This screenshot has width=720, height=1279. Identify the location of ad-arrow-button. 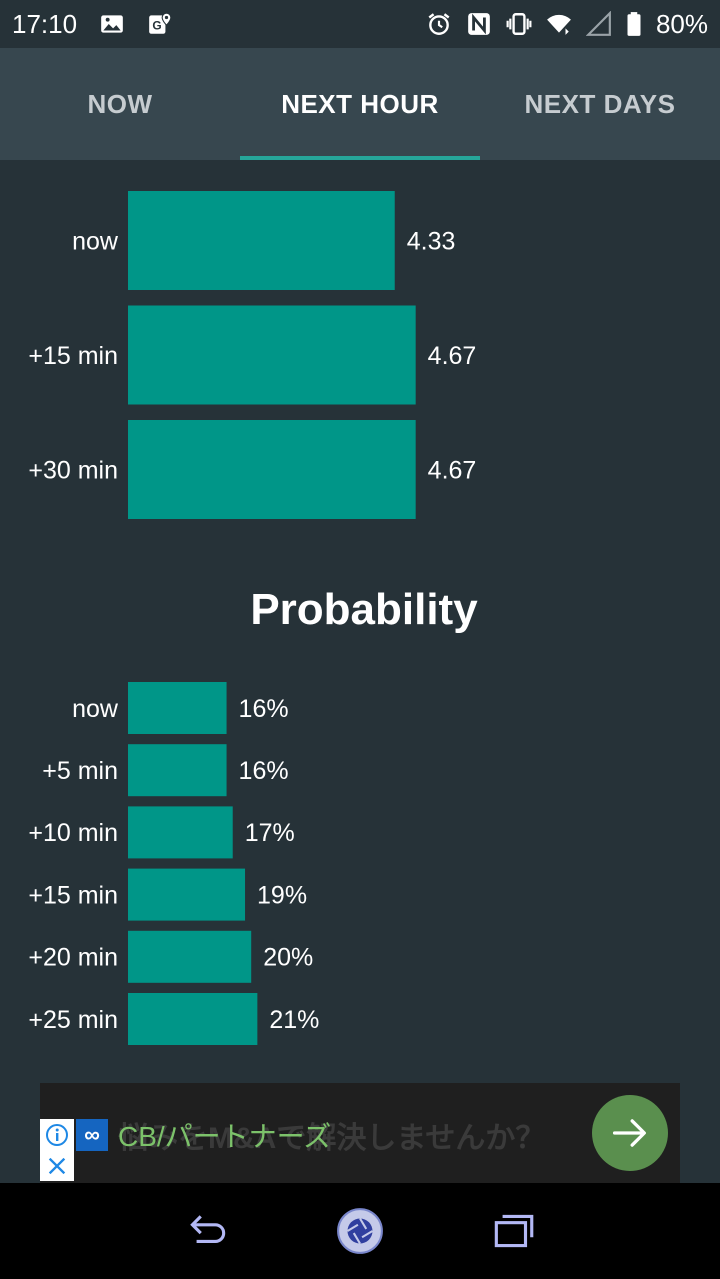
(630, 1133).